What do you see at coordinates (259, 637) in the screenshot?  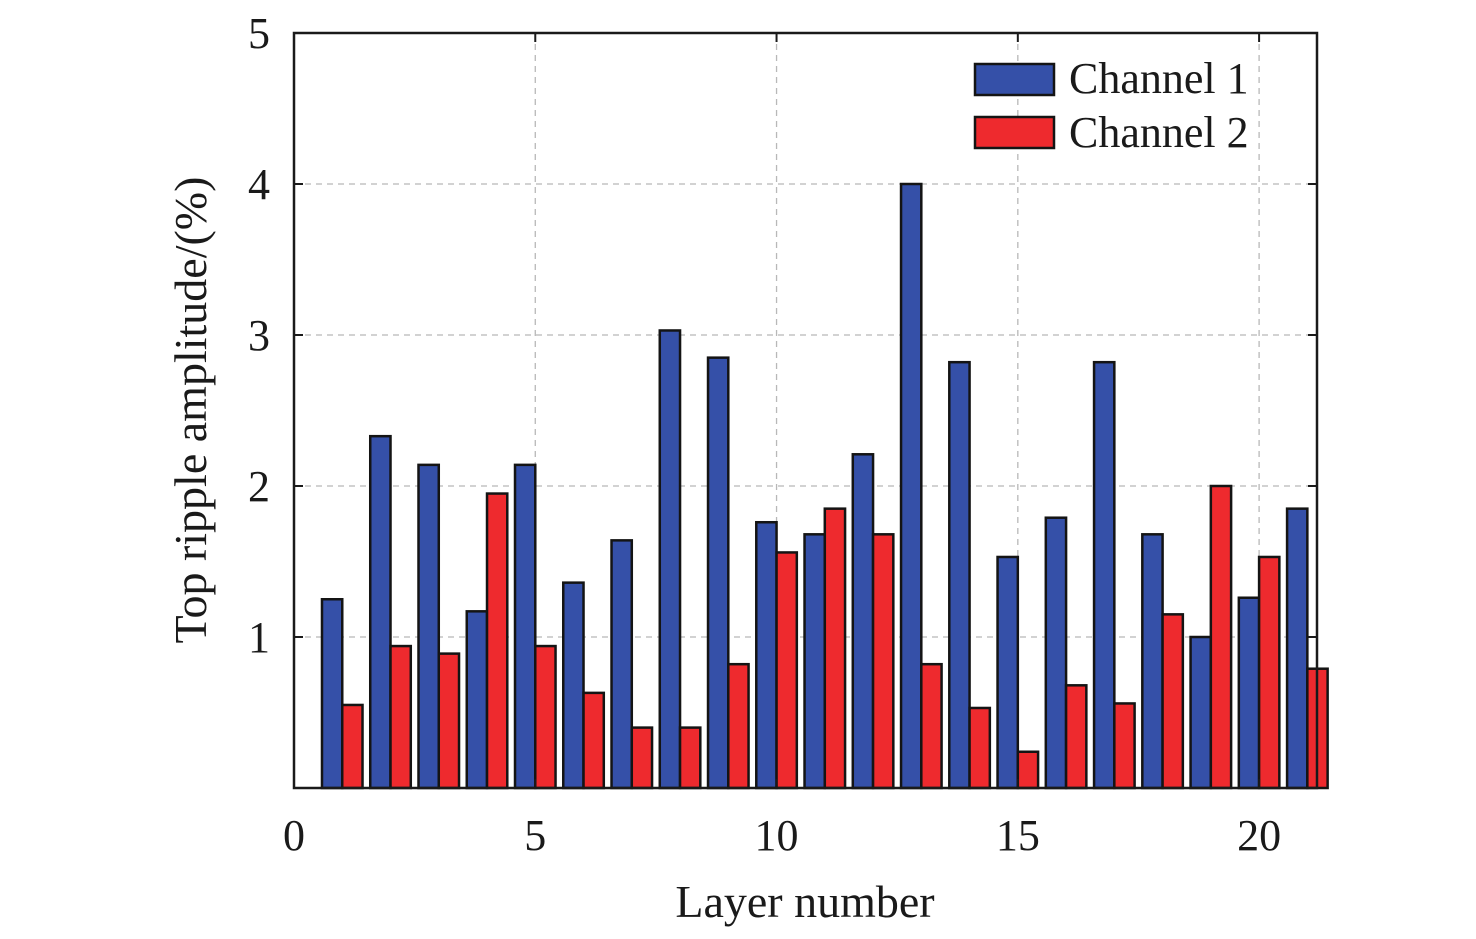 I see `y-tick-label: 1` at bounding box center [259, 637].